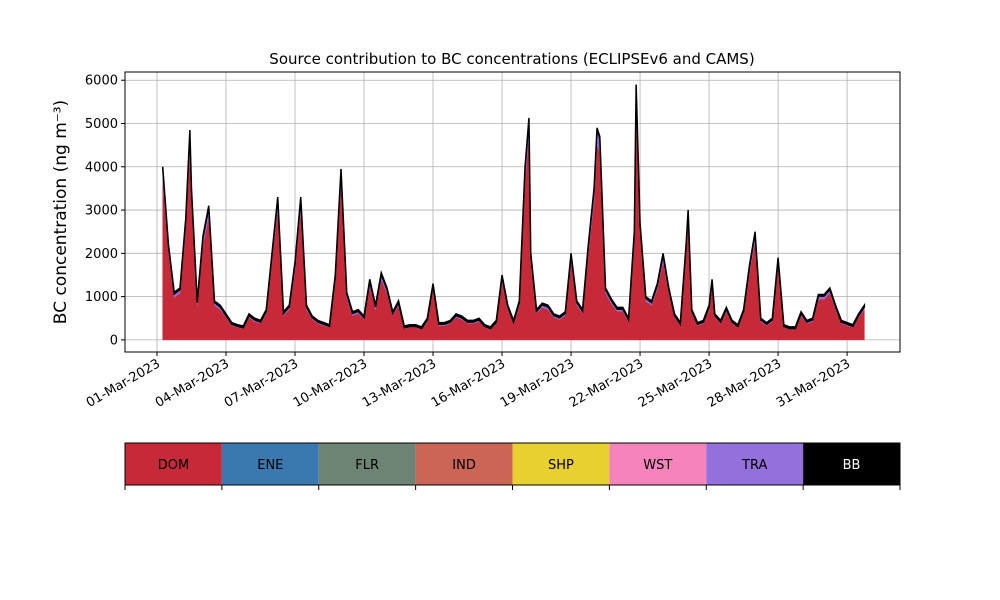 The height and width of the screenshot is (600, 1000). I want to click on legend-label: WST, so click(657, 465).